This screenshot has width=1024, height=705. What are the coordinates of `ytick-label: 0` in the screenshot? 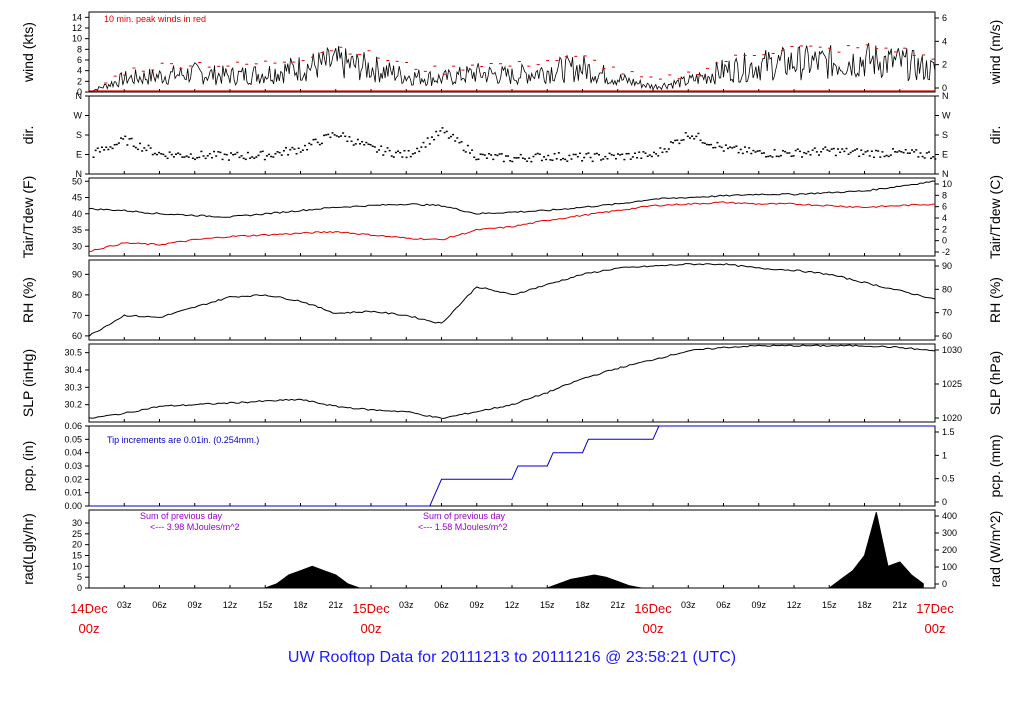 It's located at (79, 588).